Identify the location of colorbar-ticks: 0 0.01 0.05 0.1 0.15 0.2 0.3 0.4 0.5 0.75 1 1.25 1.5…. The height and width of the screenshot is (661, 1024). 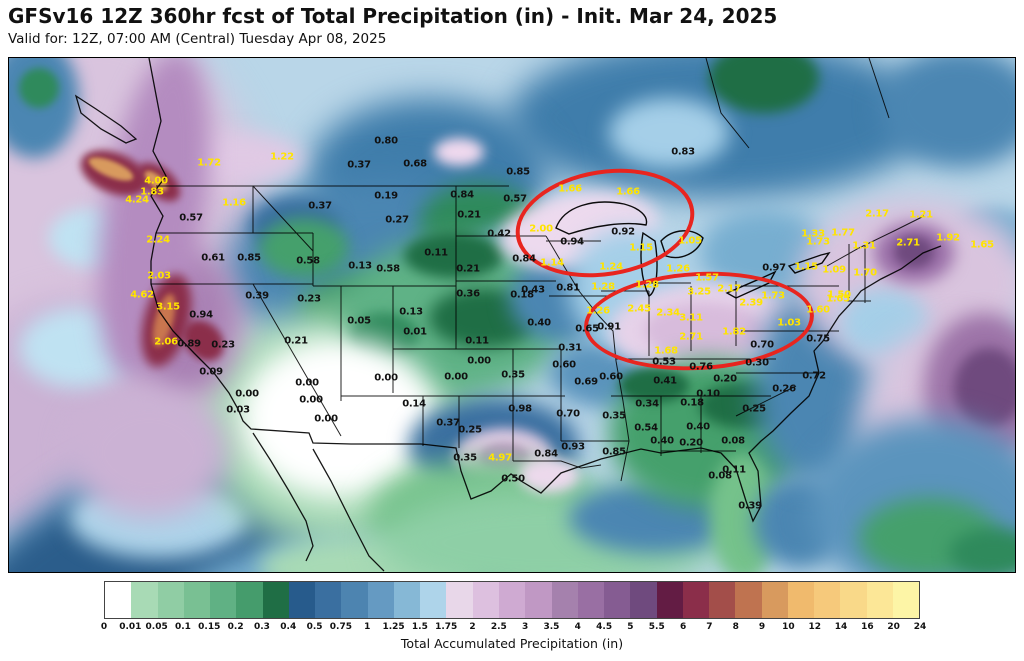
(513, 628).